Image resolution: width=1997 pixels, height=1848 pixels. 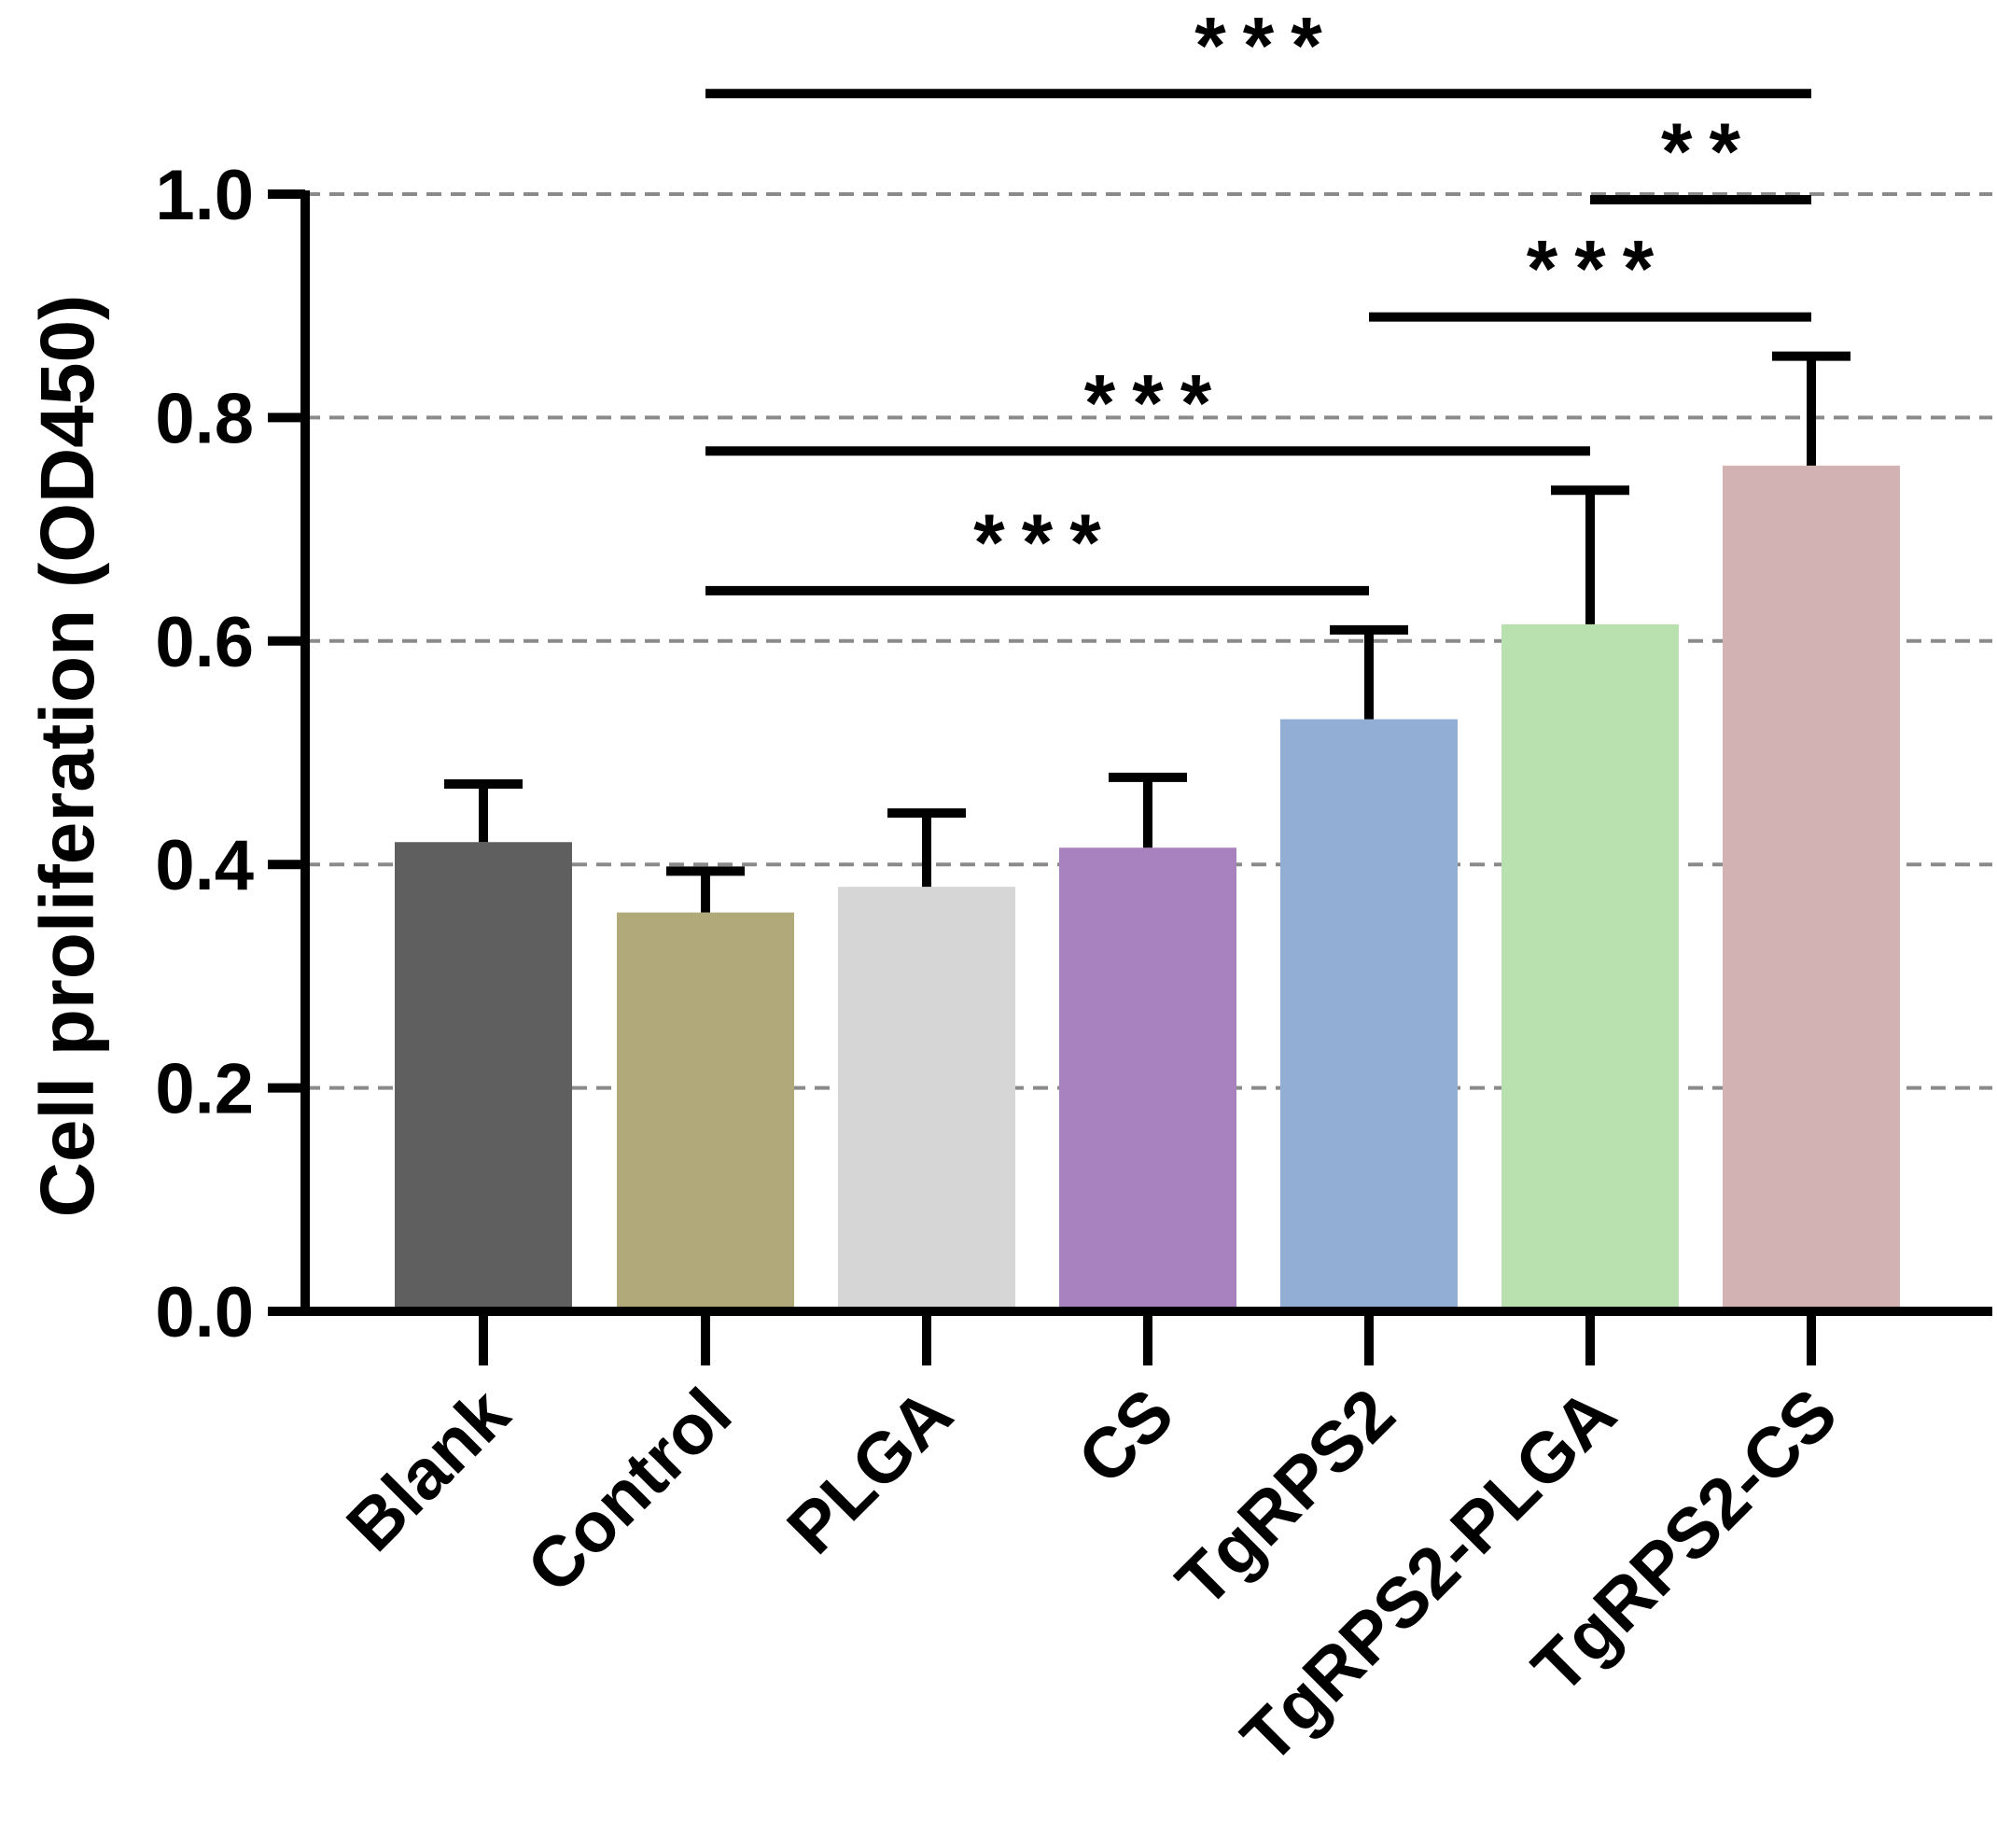 What do you see at coordinates (1811, 408) in the screenshot?
I see `error-bar-tgrps2-cs` at bounding box center [1811, 408].